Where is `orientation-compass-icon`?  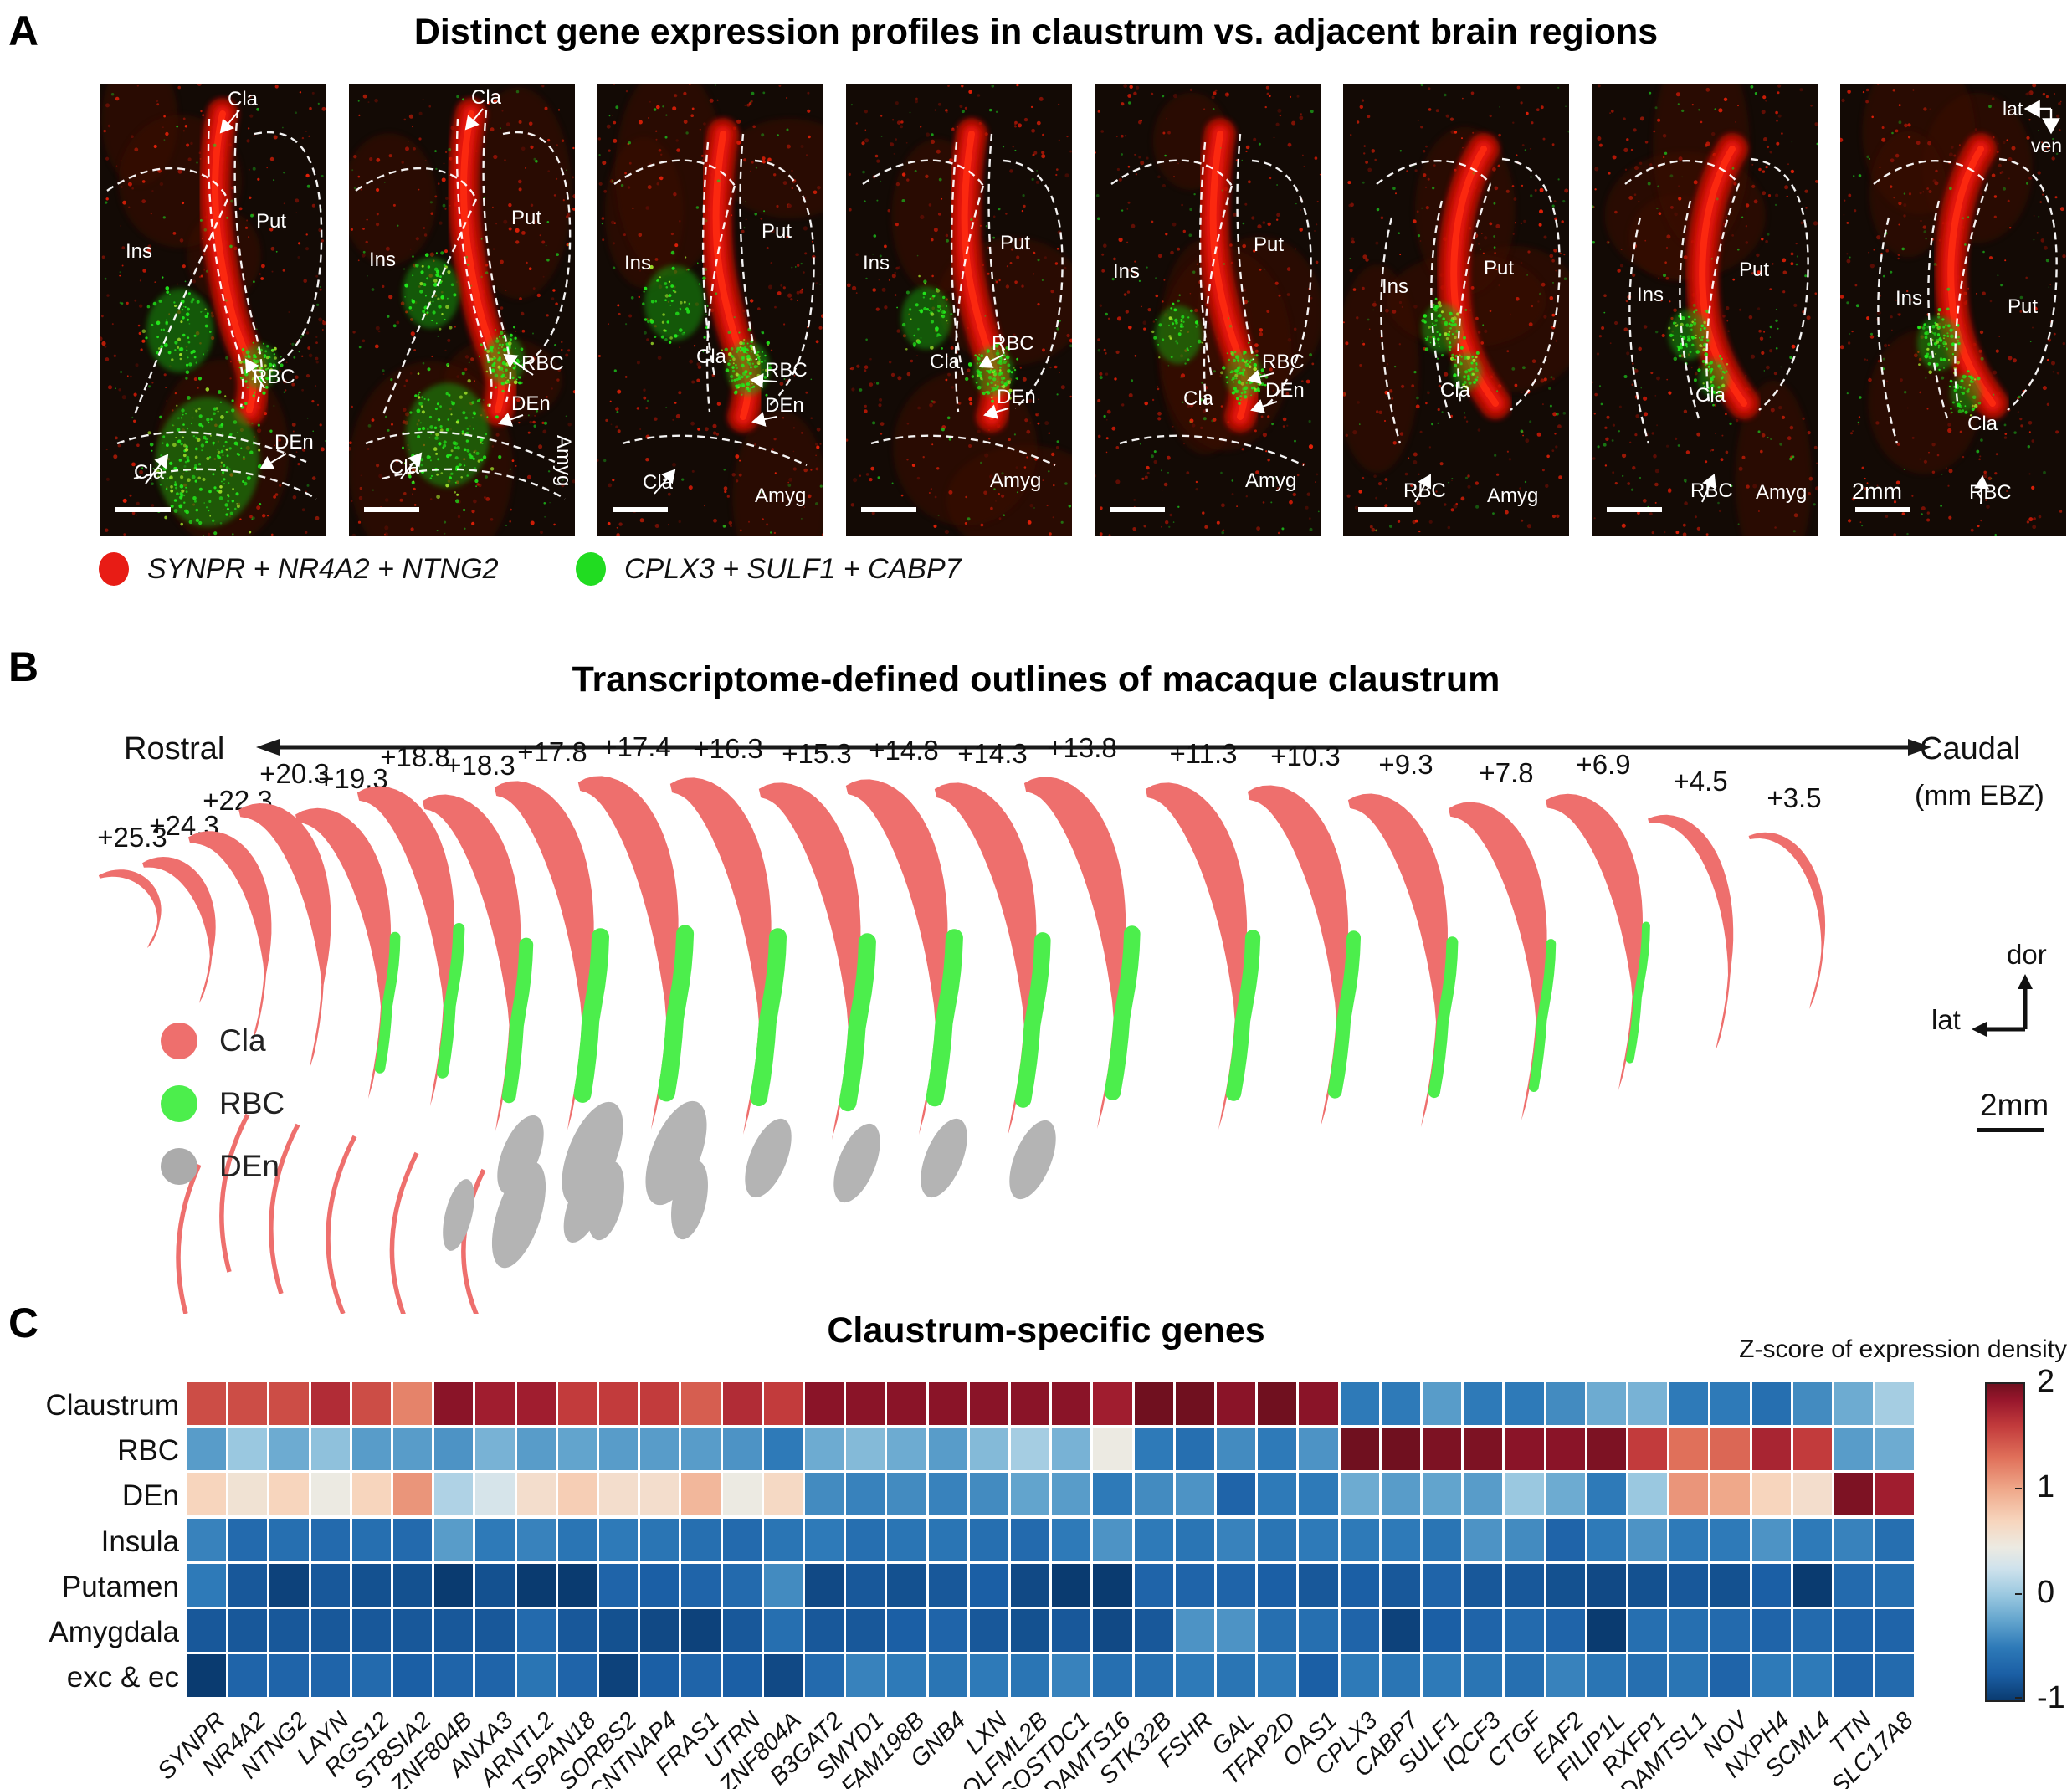 orientation-compass-icon is located at coordinates (2002, 1005).